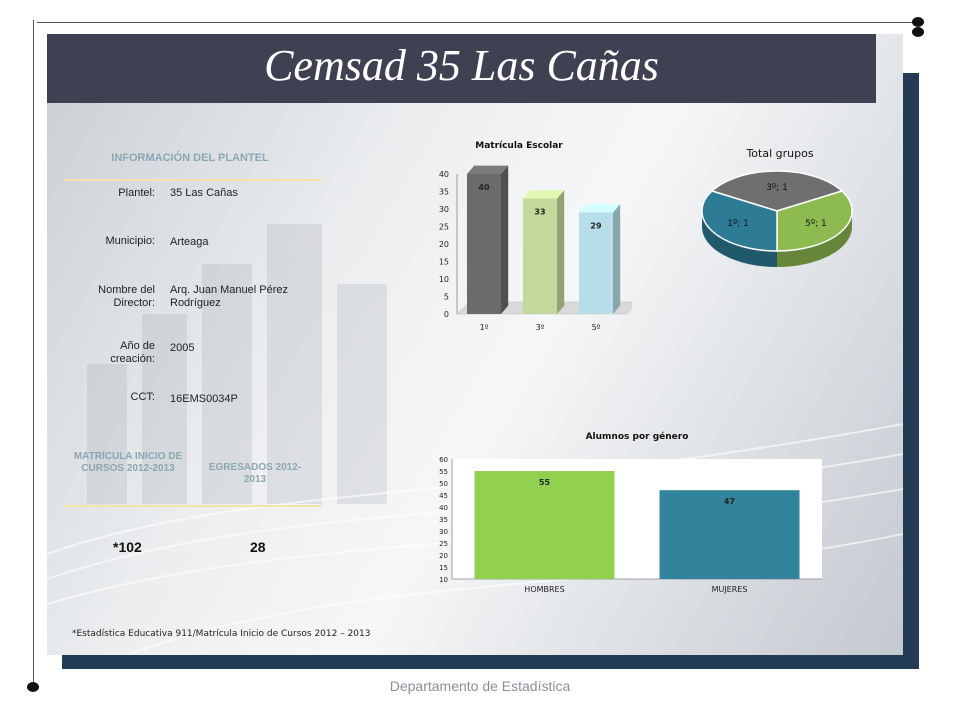 This screenshot has width=960, height=720. Describe the element at coordinates (446, 314) in the screenshot. I see `chart1-ytick: 0` at that location.